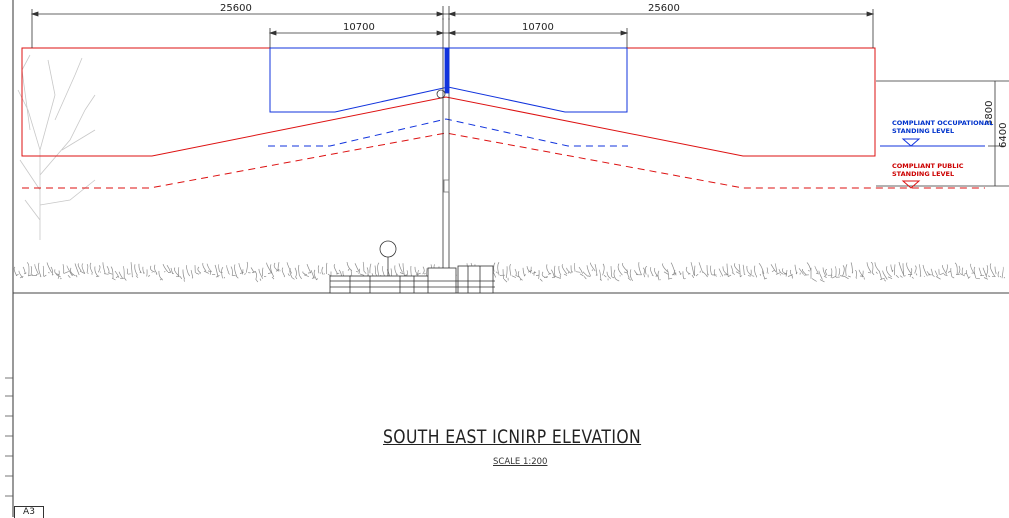 The width and height of the screenshot is (1009, 518). Describe the element at coordinates (664, 8) in the screenshot. I see `outer-dimension-right-label: 25600` at that location.